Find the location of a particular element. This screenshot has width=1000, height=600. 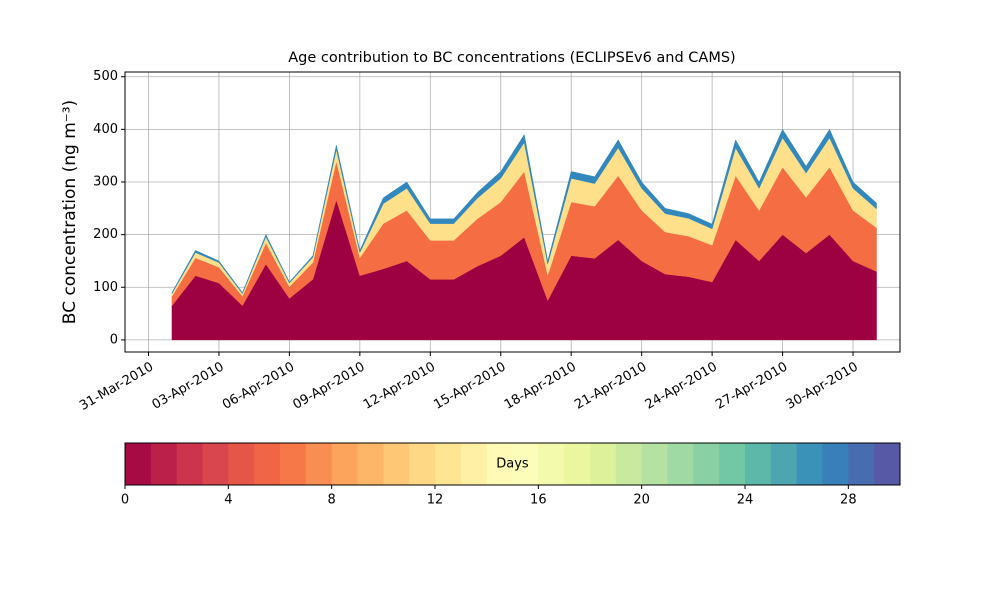

x-tick-label: 24-Apr-2010 is located at coordinates (681, 386).